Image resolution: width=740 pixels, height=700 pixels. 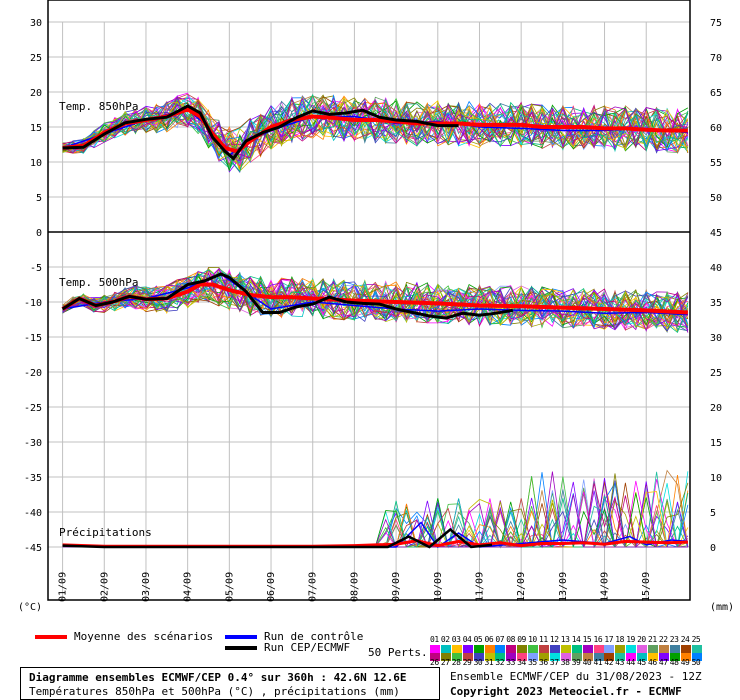 I want to click on panel-label-precip: Précipitations, so click(x=105, y=532).